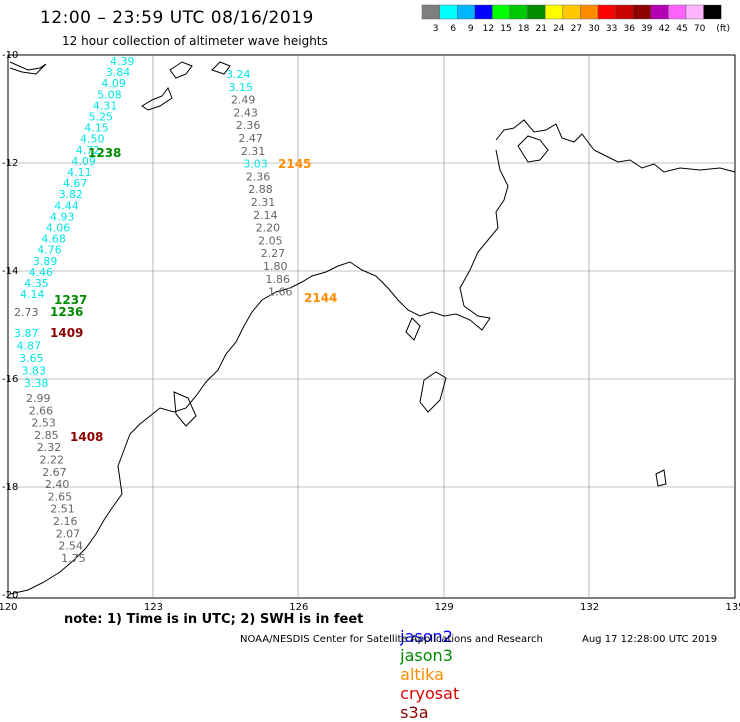 This screenshot has width=740, height=722. Describe the element at coordinates (26, 333) in the screenshot. I see `wave-height-value: 3.87` at that location.